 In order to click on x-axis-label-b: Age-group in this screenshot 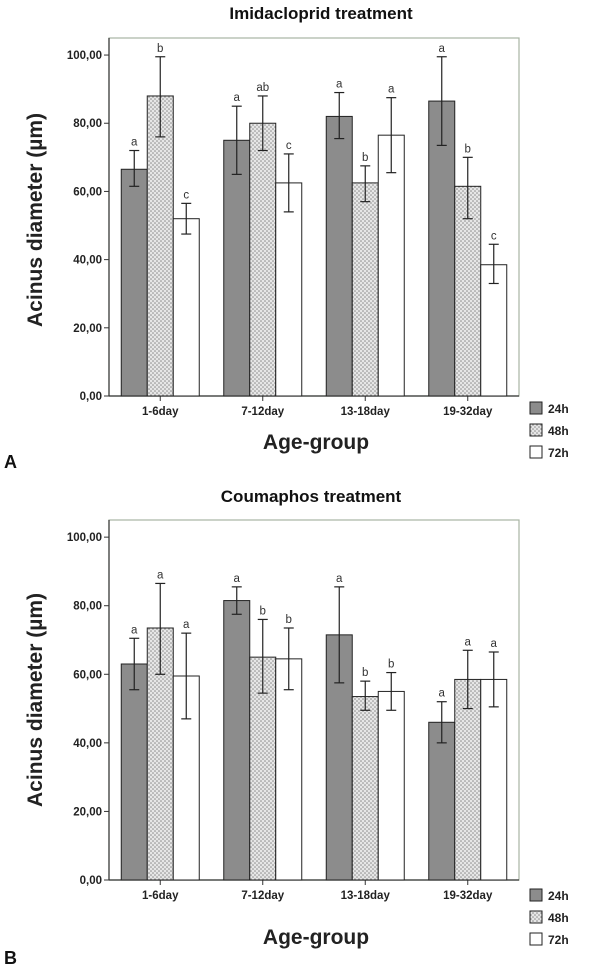, I will do `click(316, 937)`.